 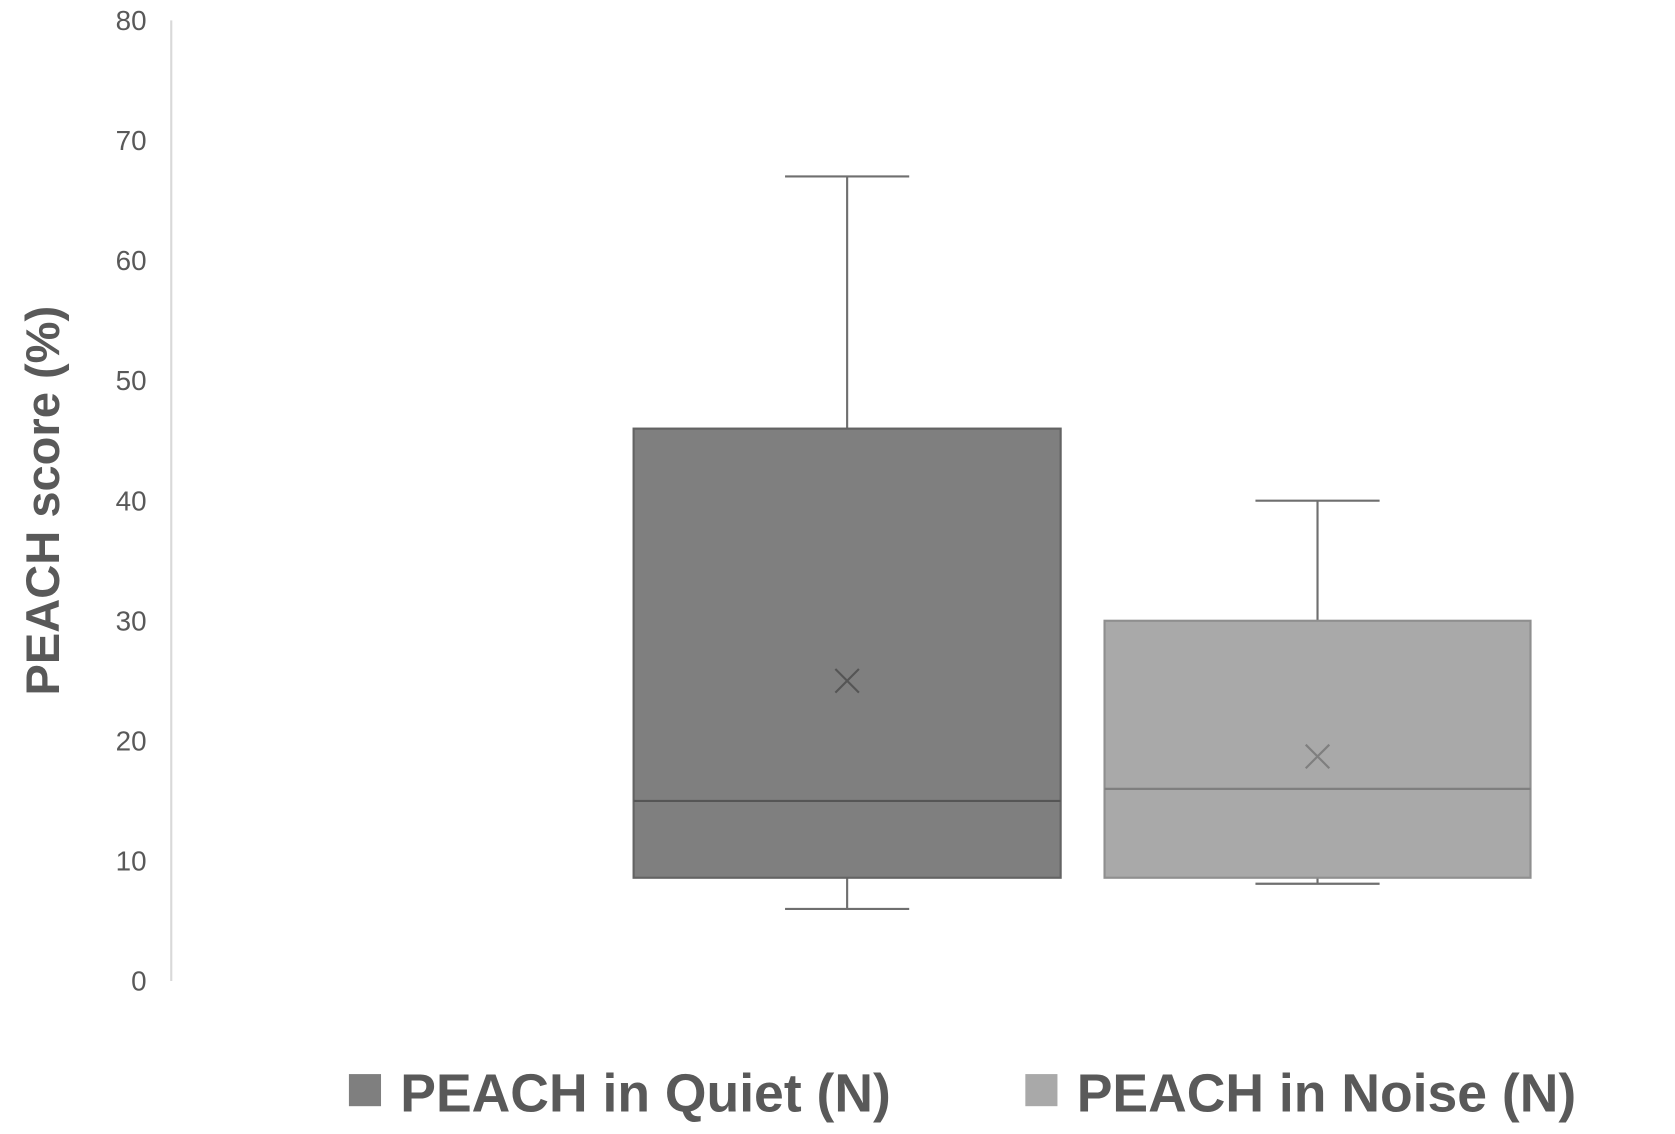 I want to click on y-axis-label: PEACH score (%), so click(x=42, y=501).